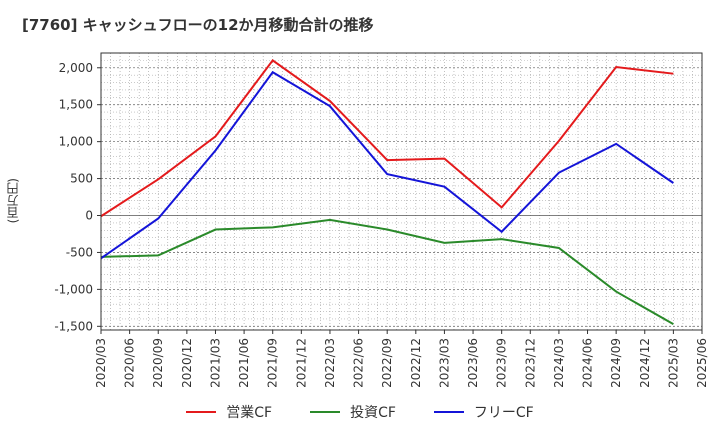  I want to click on x-tick-label: 2021/09, so click(273, 363).